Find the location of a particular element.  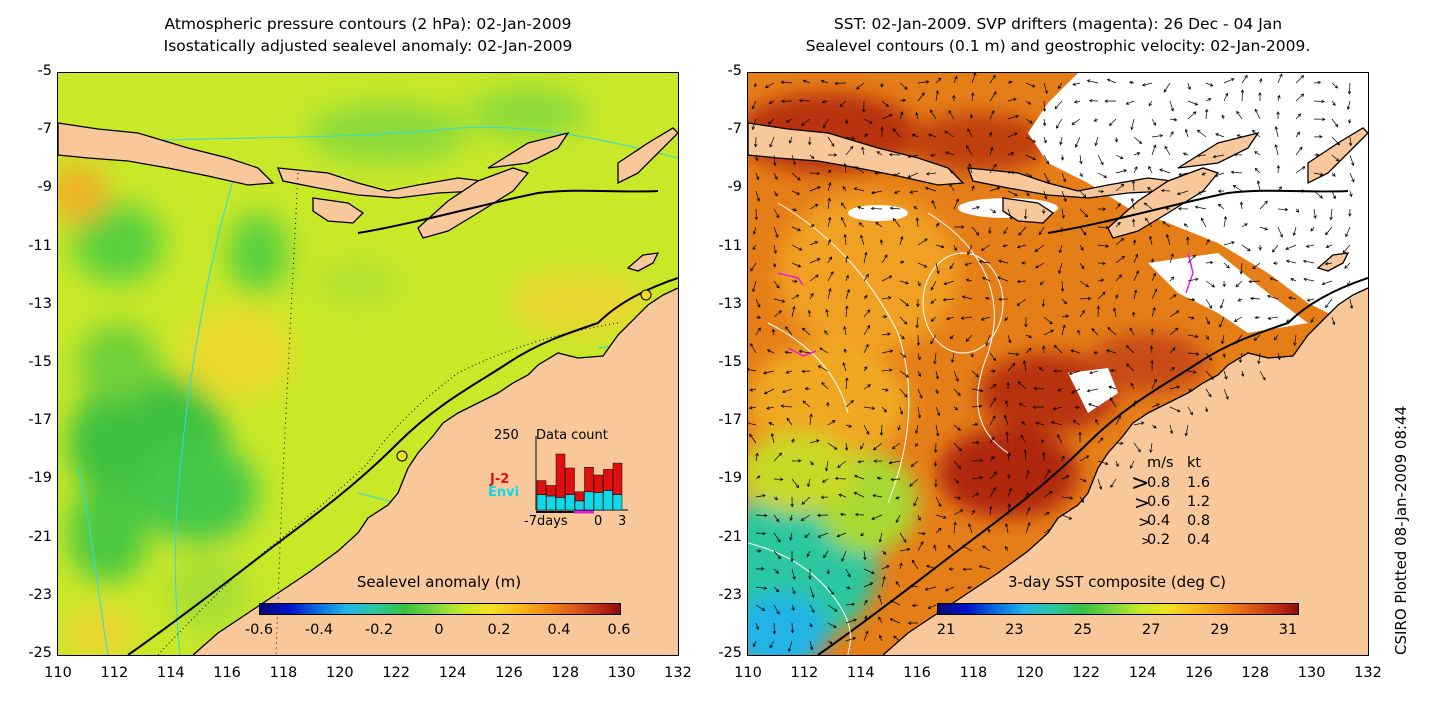

left-lat-tick: -25 is located at coordinates (40, 653).